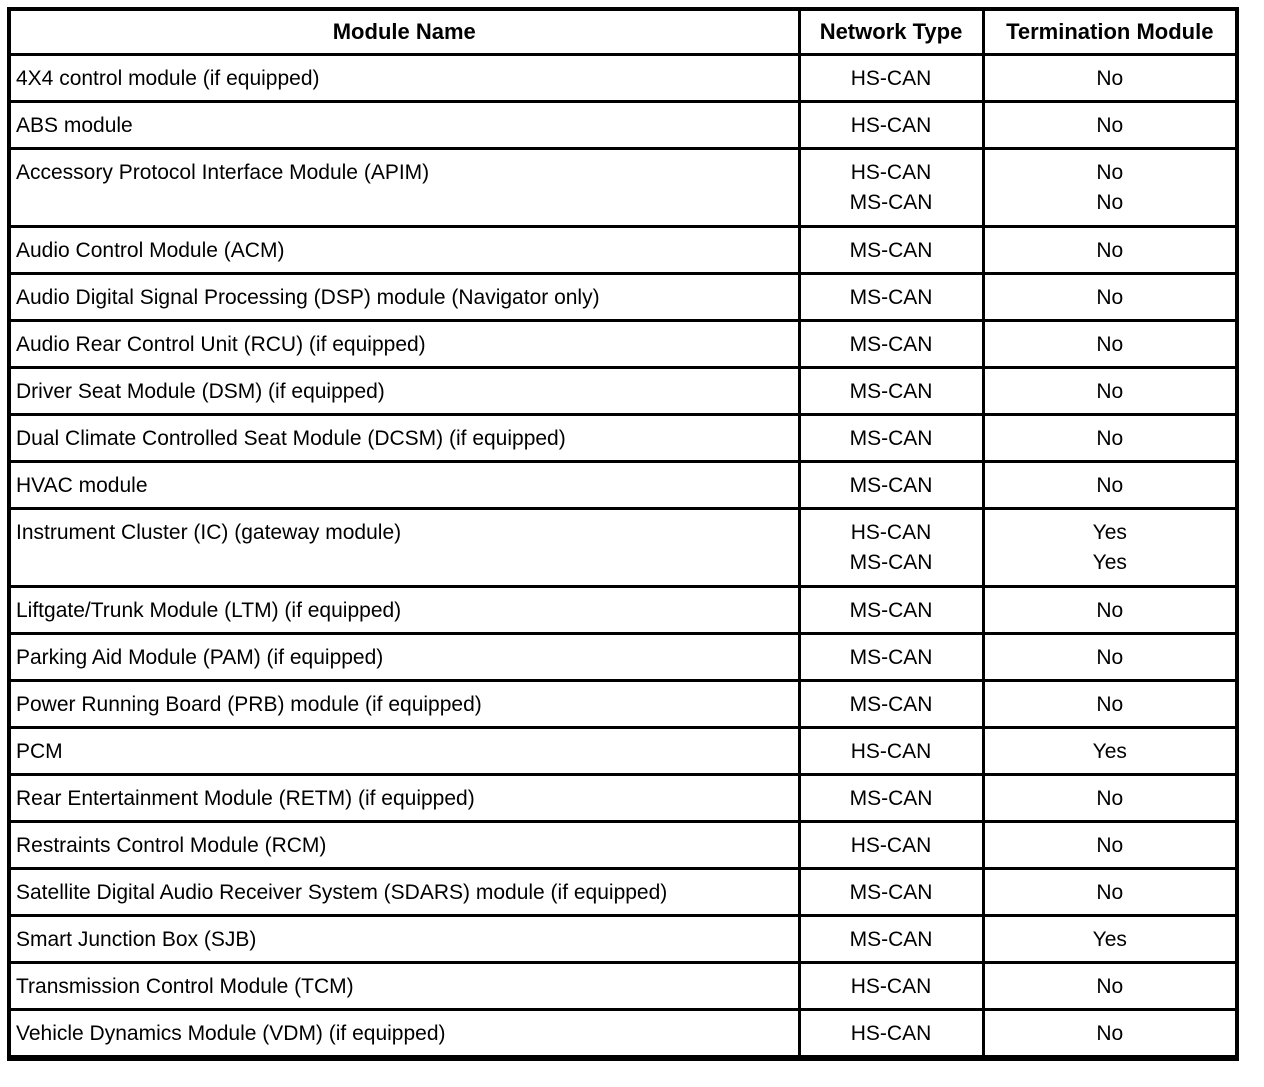  I want to click on module-name-cell-value: Parking Aid Module (PAM) (if equipped), so click(200, 657).